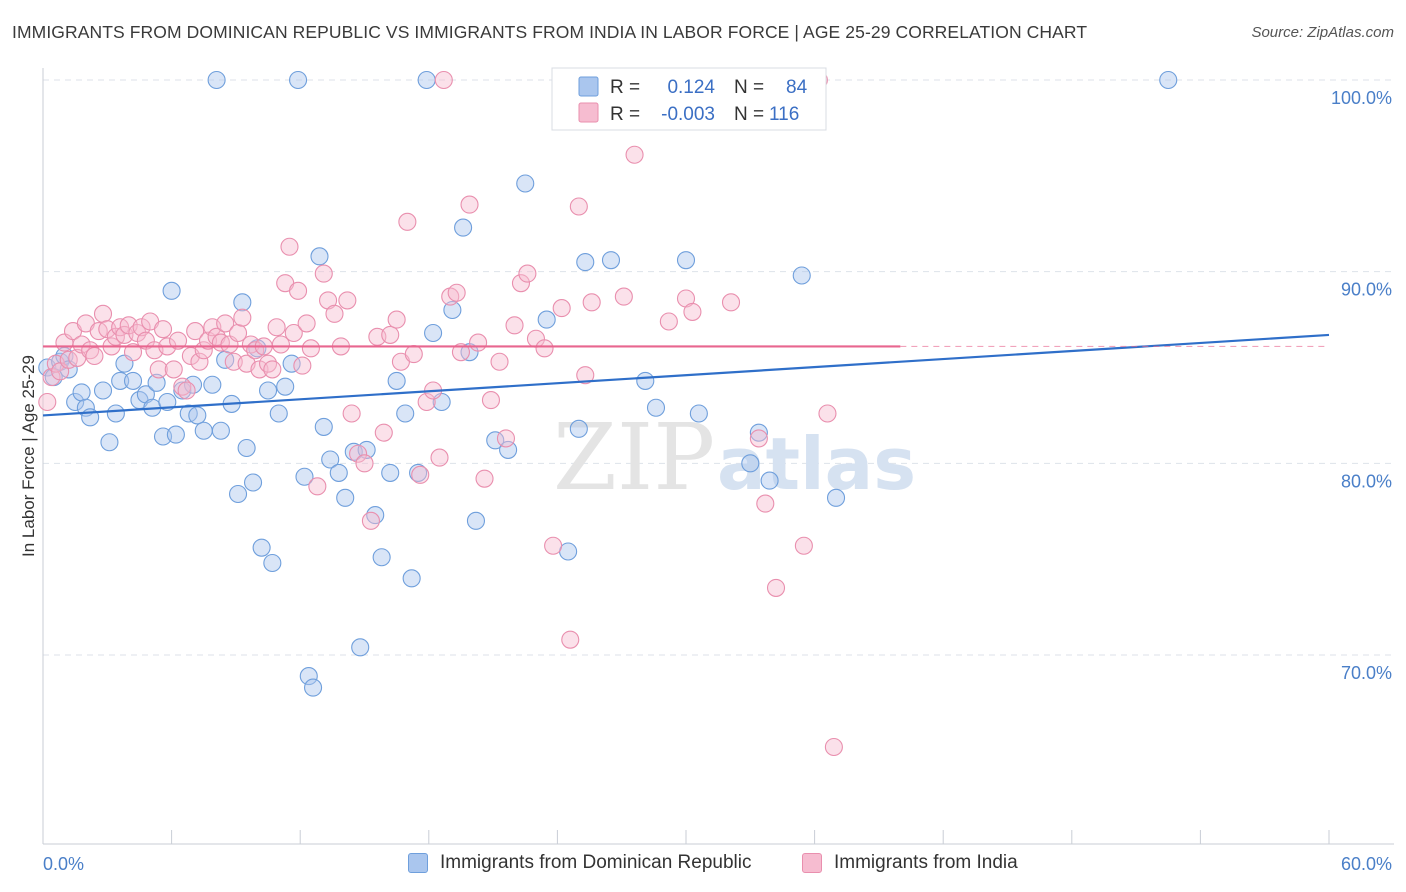 The height and width of the screenshot is (892, 1406). I want to click on bottom-legend-india: Immigrants from India, so click(910, 863).